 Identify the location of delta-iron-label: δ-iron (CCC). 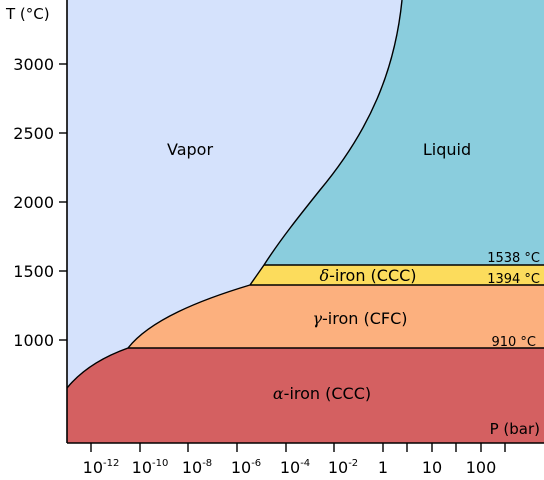
(367, 275).